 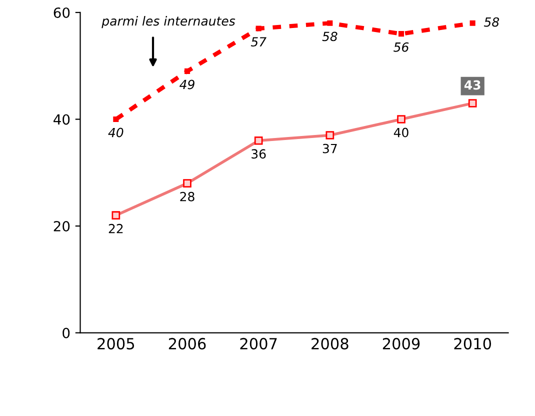 I want to click on y-tick-label: 40, so click(x=62, y=119).